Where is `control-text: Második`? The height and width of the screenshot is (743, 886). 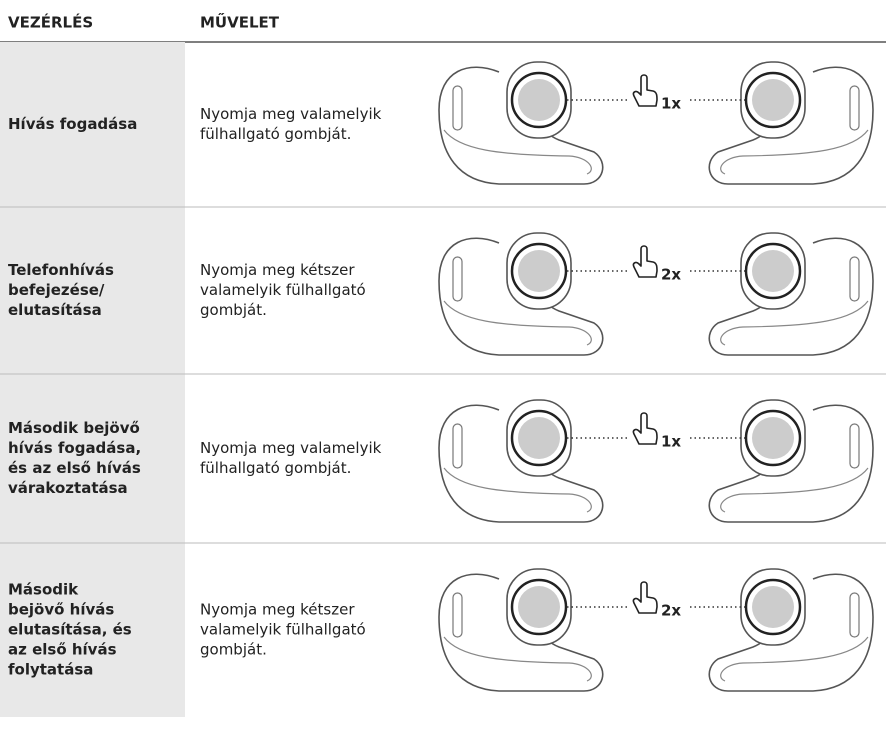 control-text: Második is located at coordinates (43, 590).